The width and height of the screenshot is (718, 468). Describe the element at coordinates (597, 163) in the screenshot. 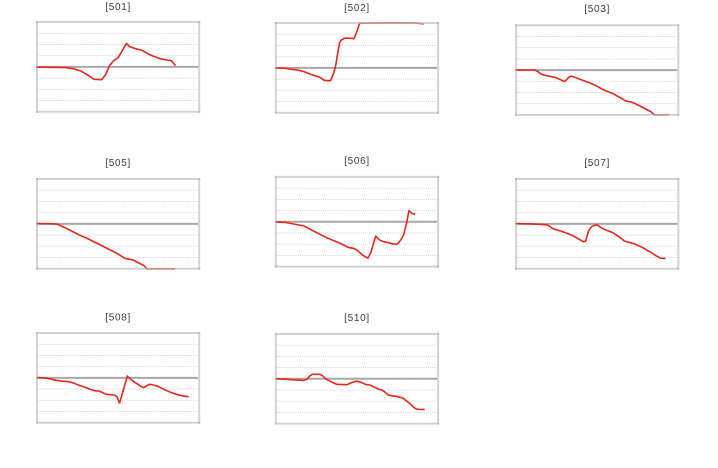

I see `svg-text: [507]` at that location.